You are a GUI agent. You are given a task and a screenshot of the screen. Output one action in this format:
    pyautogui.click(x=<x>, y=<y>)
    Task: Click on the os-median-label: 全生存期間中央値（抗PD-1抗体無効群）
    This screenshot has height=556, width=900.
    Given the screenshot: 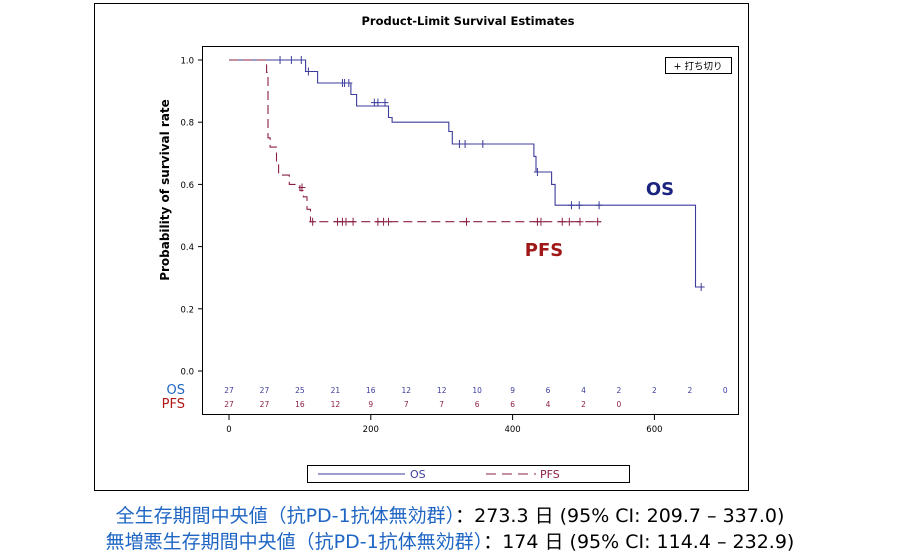 What is the action you would take?
    pyautogui.click(x=285, y=516)
    